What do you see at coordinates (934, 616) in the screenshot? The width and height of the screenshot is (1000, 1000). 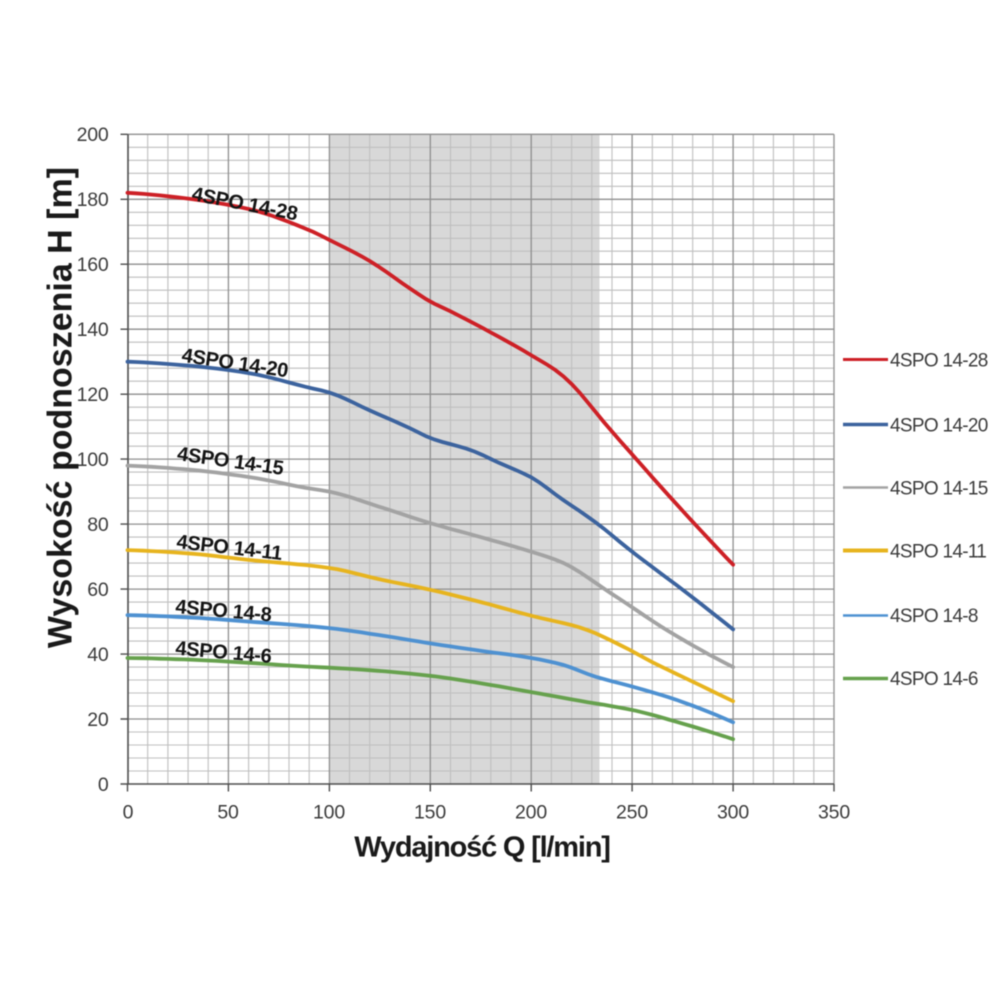 I see `svg-text: 4SPO 14-8` at bounding box center [934, 616].